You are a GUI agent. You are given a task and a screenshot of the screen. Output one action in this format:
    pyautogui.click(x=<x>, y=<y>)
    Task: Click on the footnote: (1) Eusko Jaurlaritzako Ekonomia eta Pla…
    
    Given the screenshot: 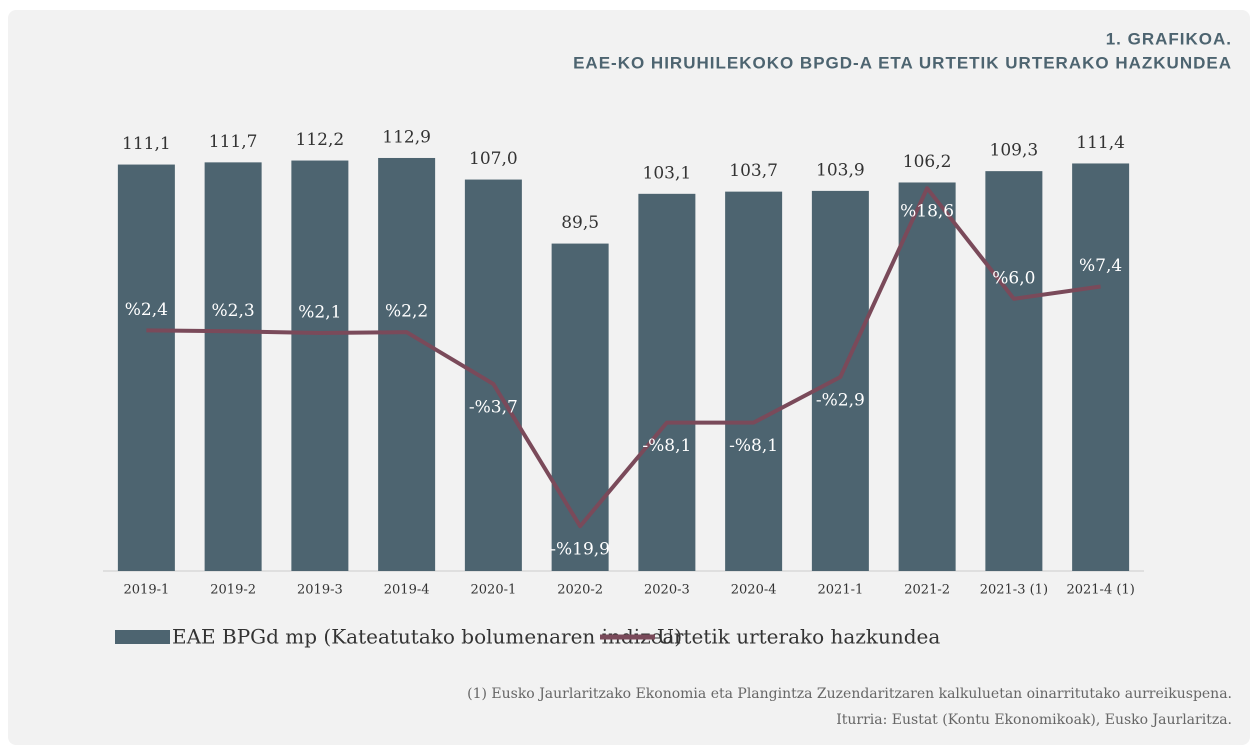 What is the action you would take?
    pyautogui.click(x=849, y=694)
    